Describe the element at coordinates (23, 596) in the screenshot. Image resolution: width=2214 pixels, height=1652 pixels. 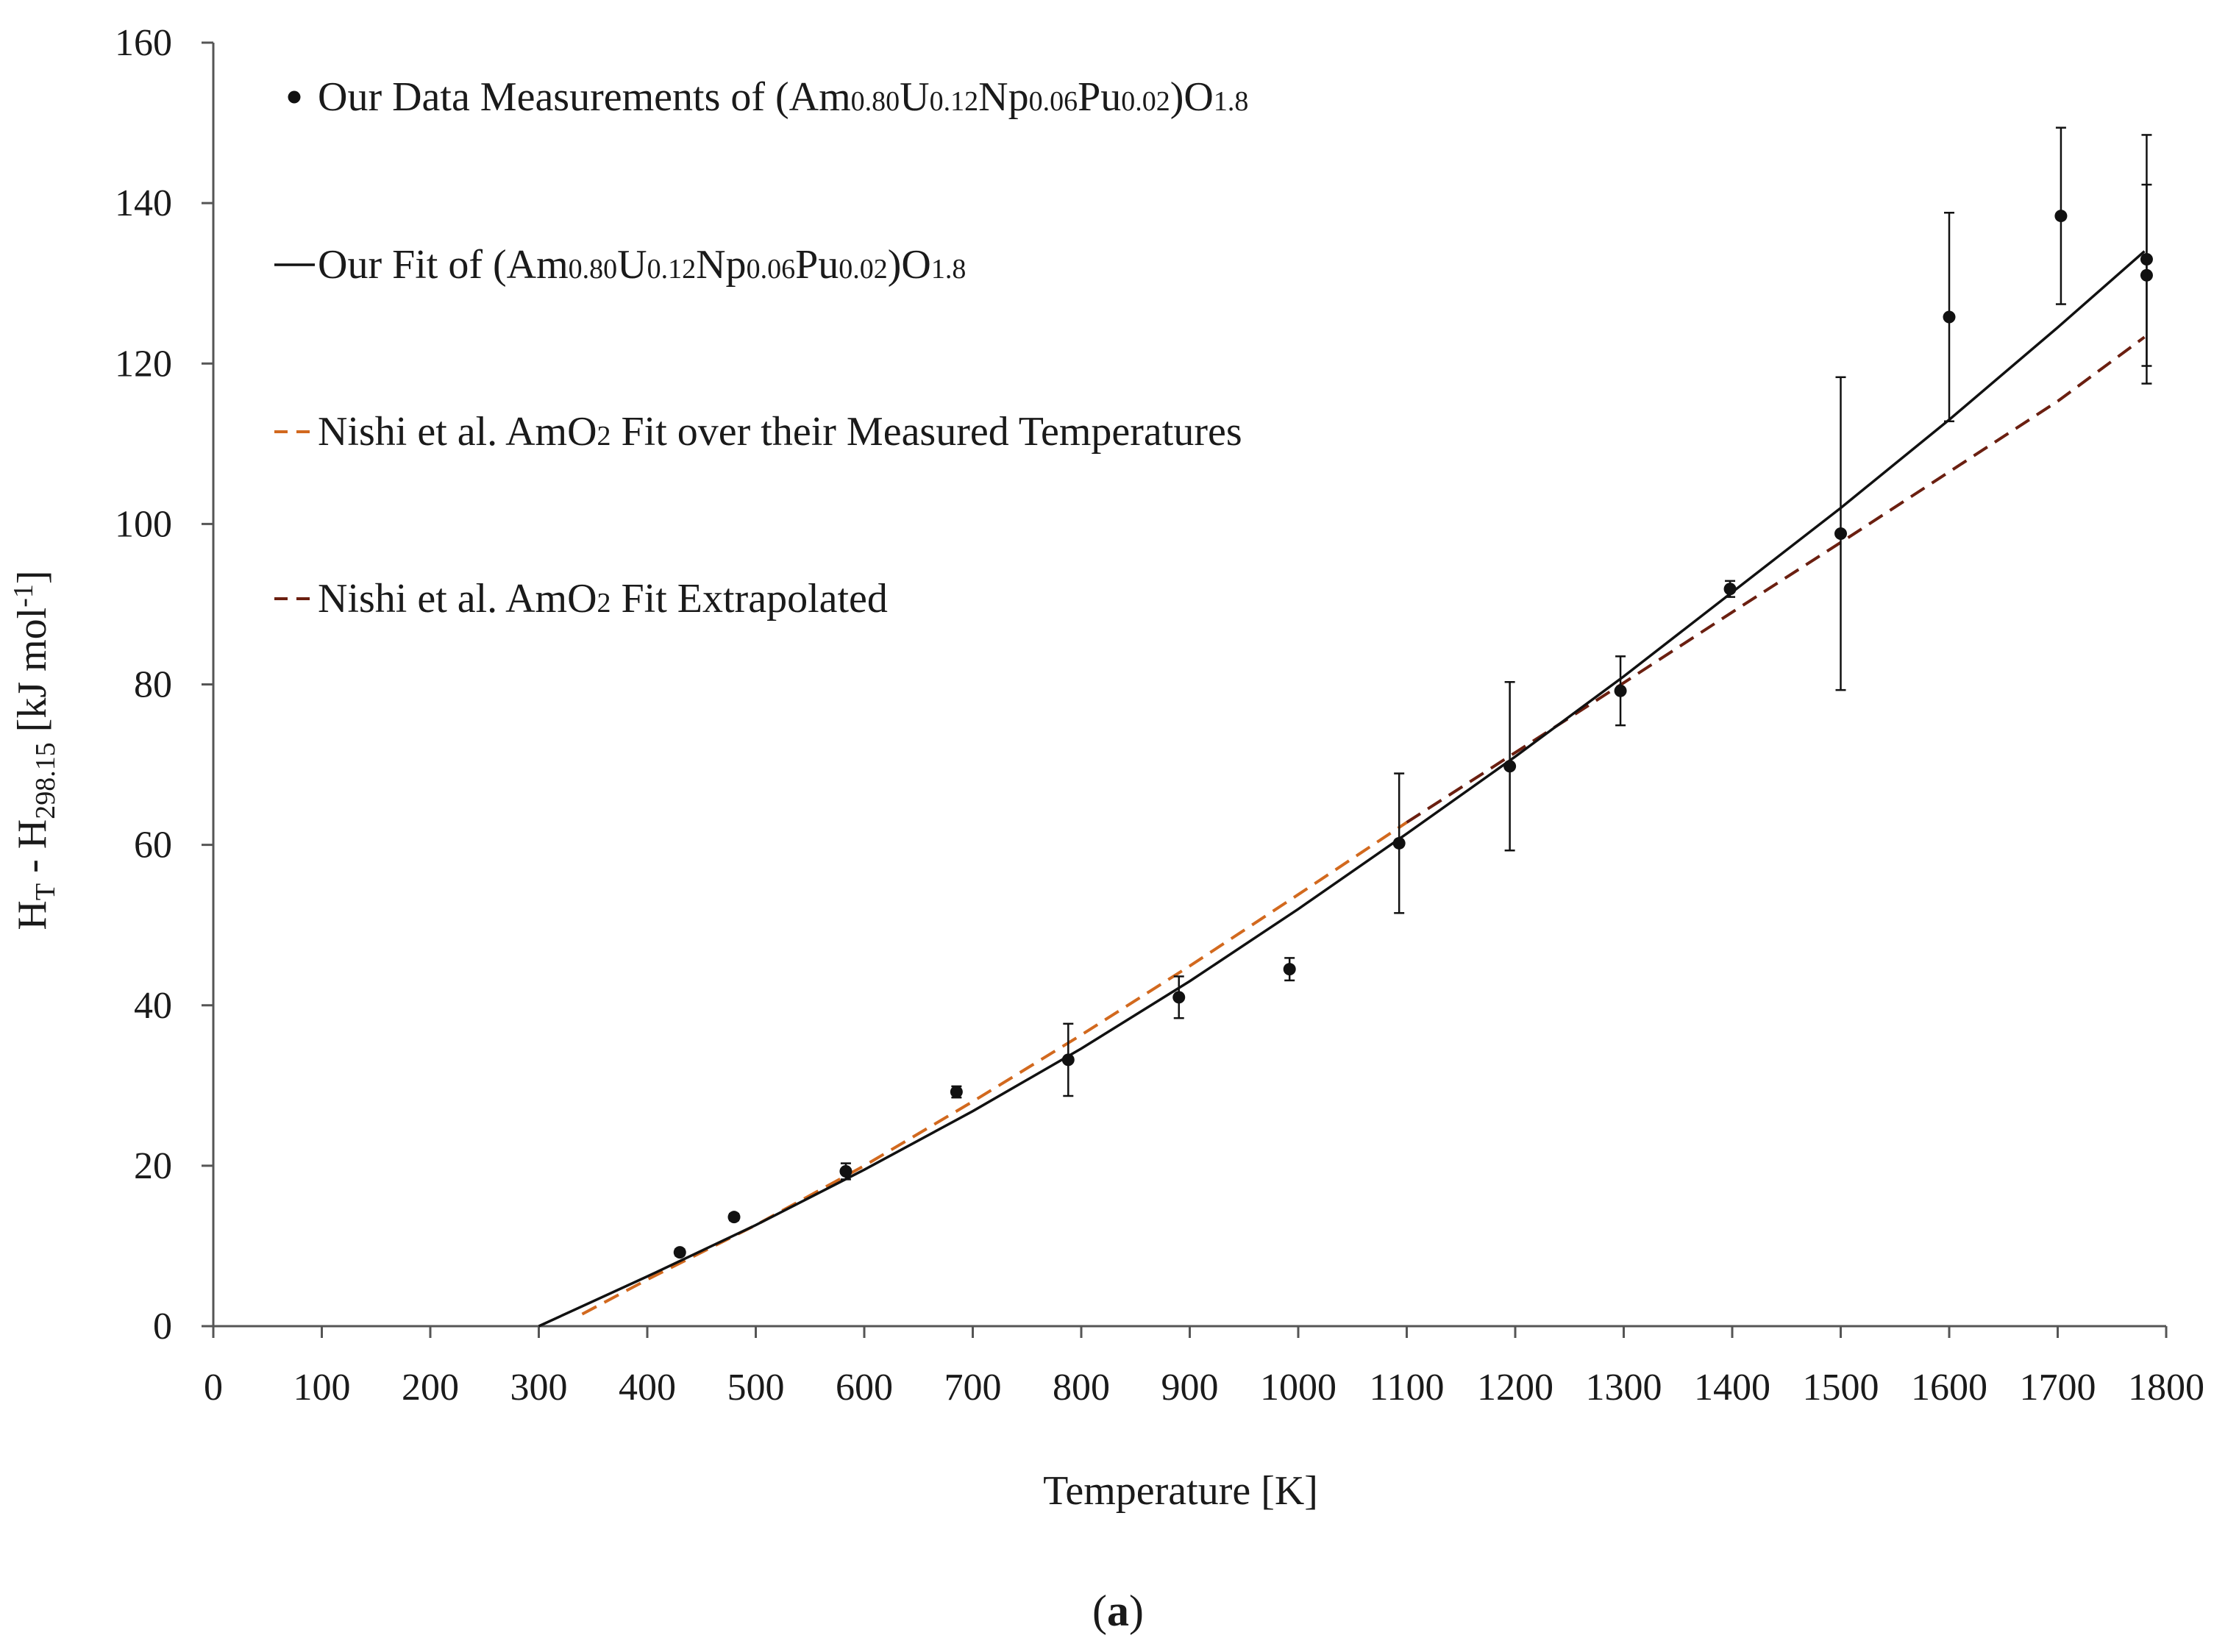
I see `y-axis-title-sup: -1` at that location.